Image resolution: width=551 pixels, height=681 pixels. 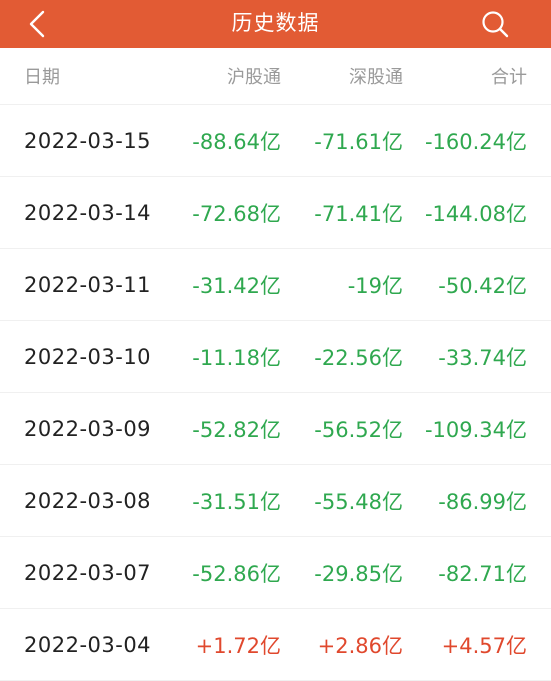 I want to click on table-row: 2022-03-09 -52.82亿 -56.52亿 -109.34亿, so click(x=275, y=429).